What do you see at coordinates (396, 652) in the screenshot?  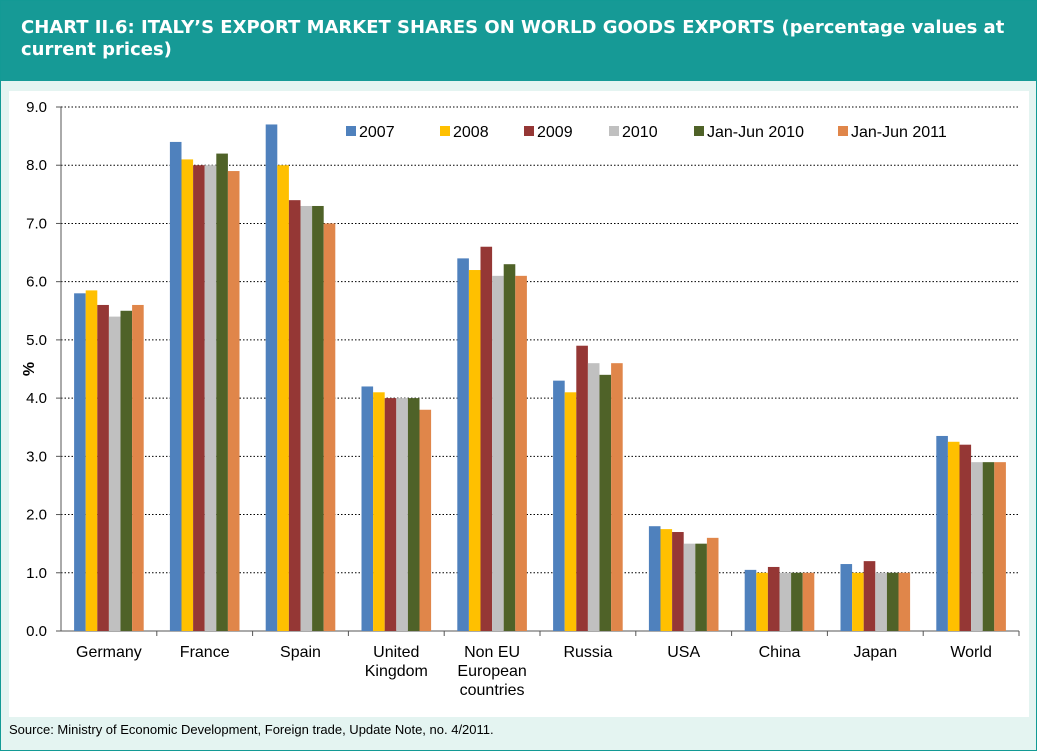 I see `x-category-label: United` at bounding box center [396, 652].